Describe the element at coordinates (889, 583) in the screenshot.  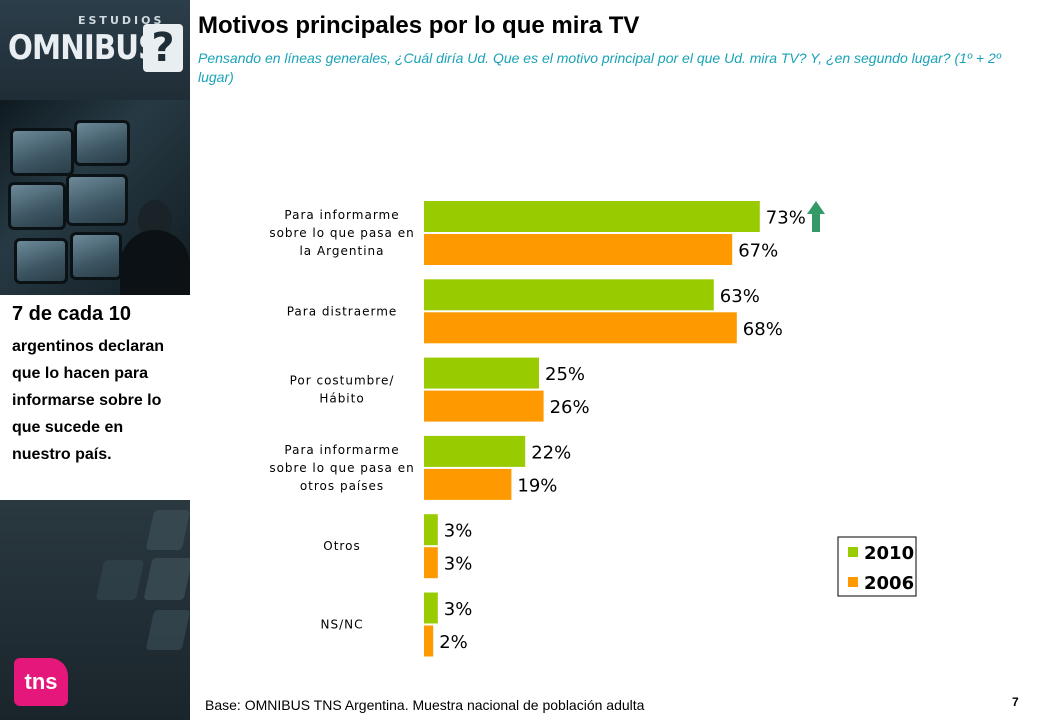
I see `legend-label-2006: 2006` at that location.